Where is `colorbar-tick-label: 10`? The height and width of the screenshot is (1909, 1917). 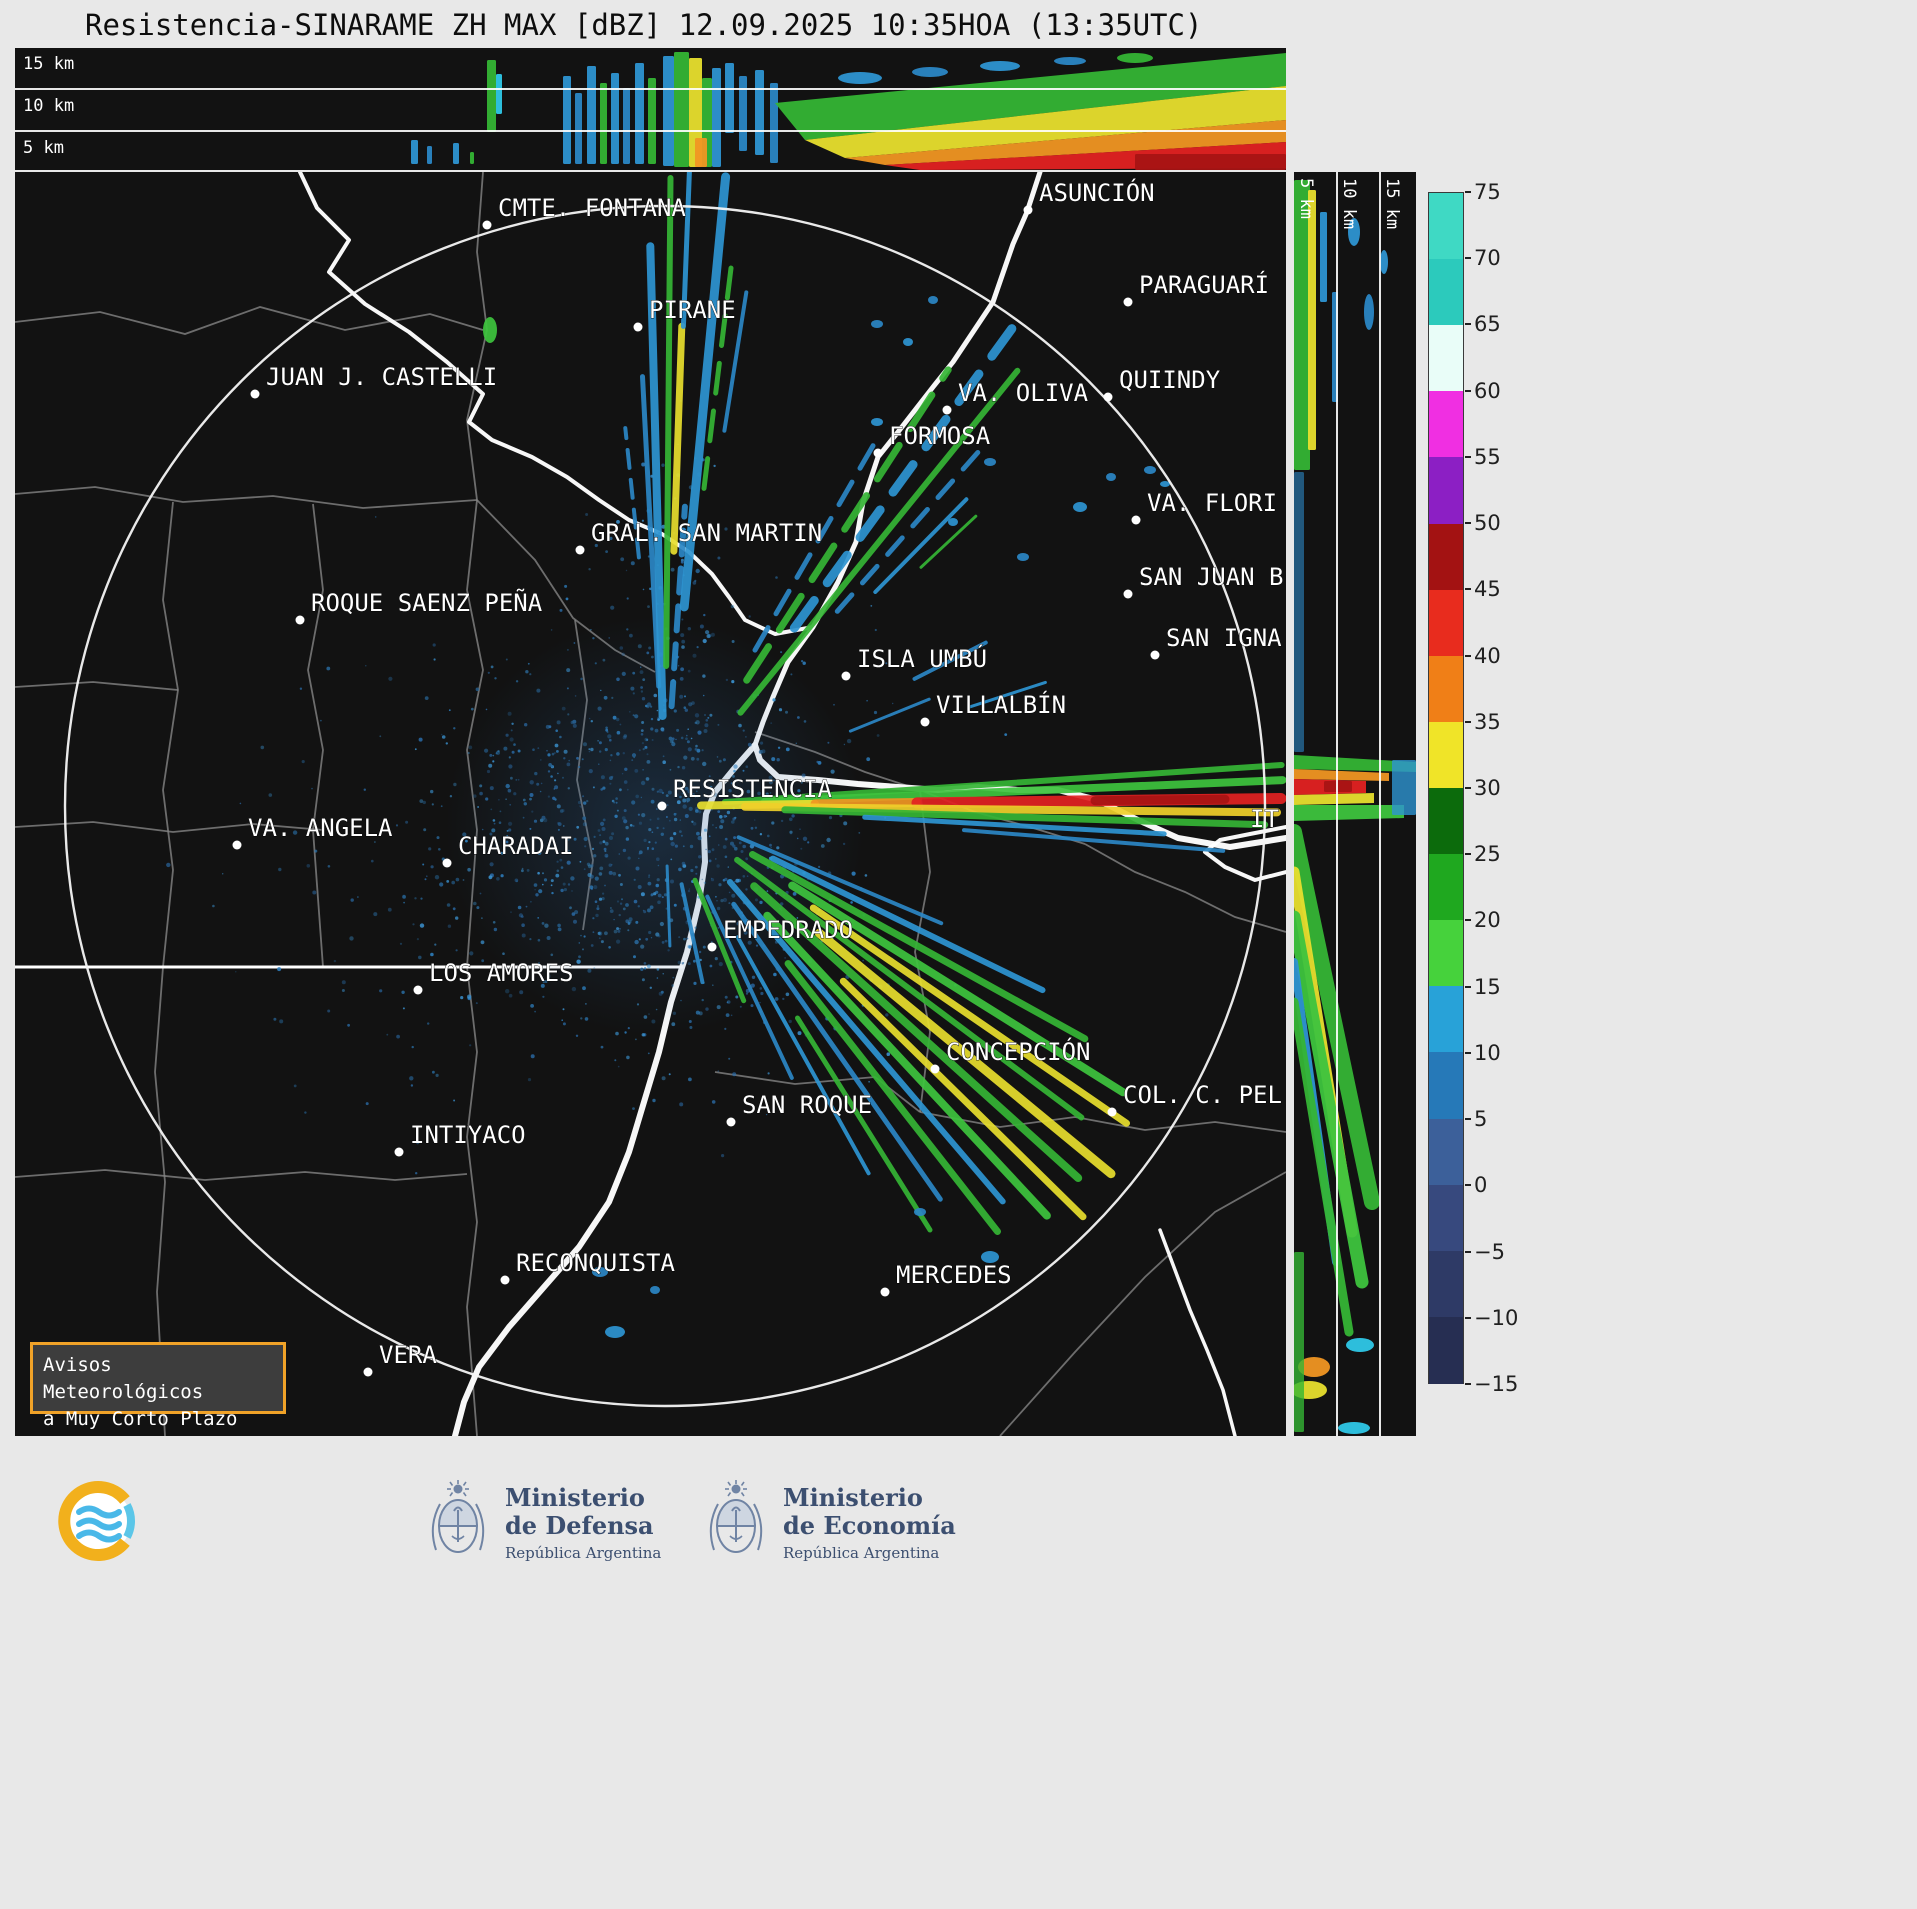 colorbar-tick-label: 10 is located at coordinates (1487, 1052).